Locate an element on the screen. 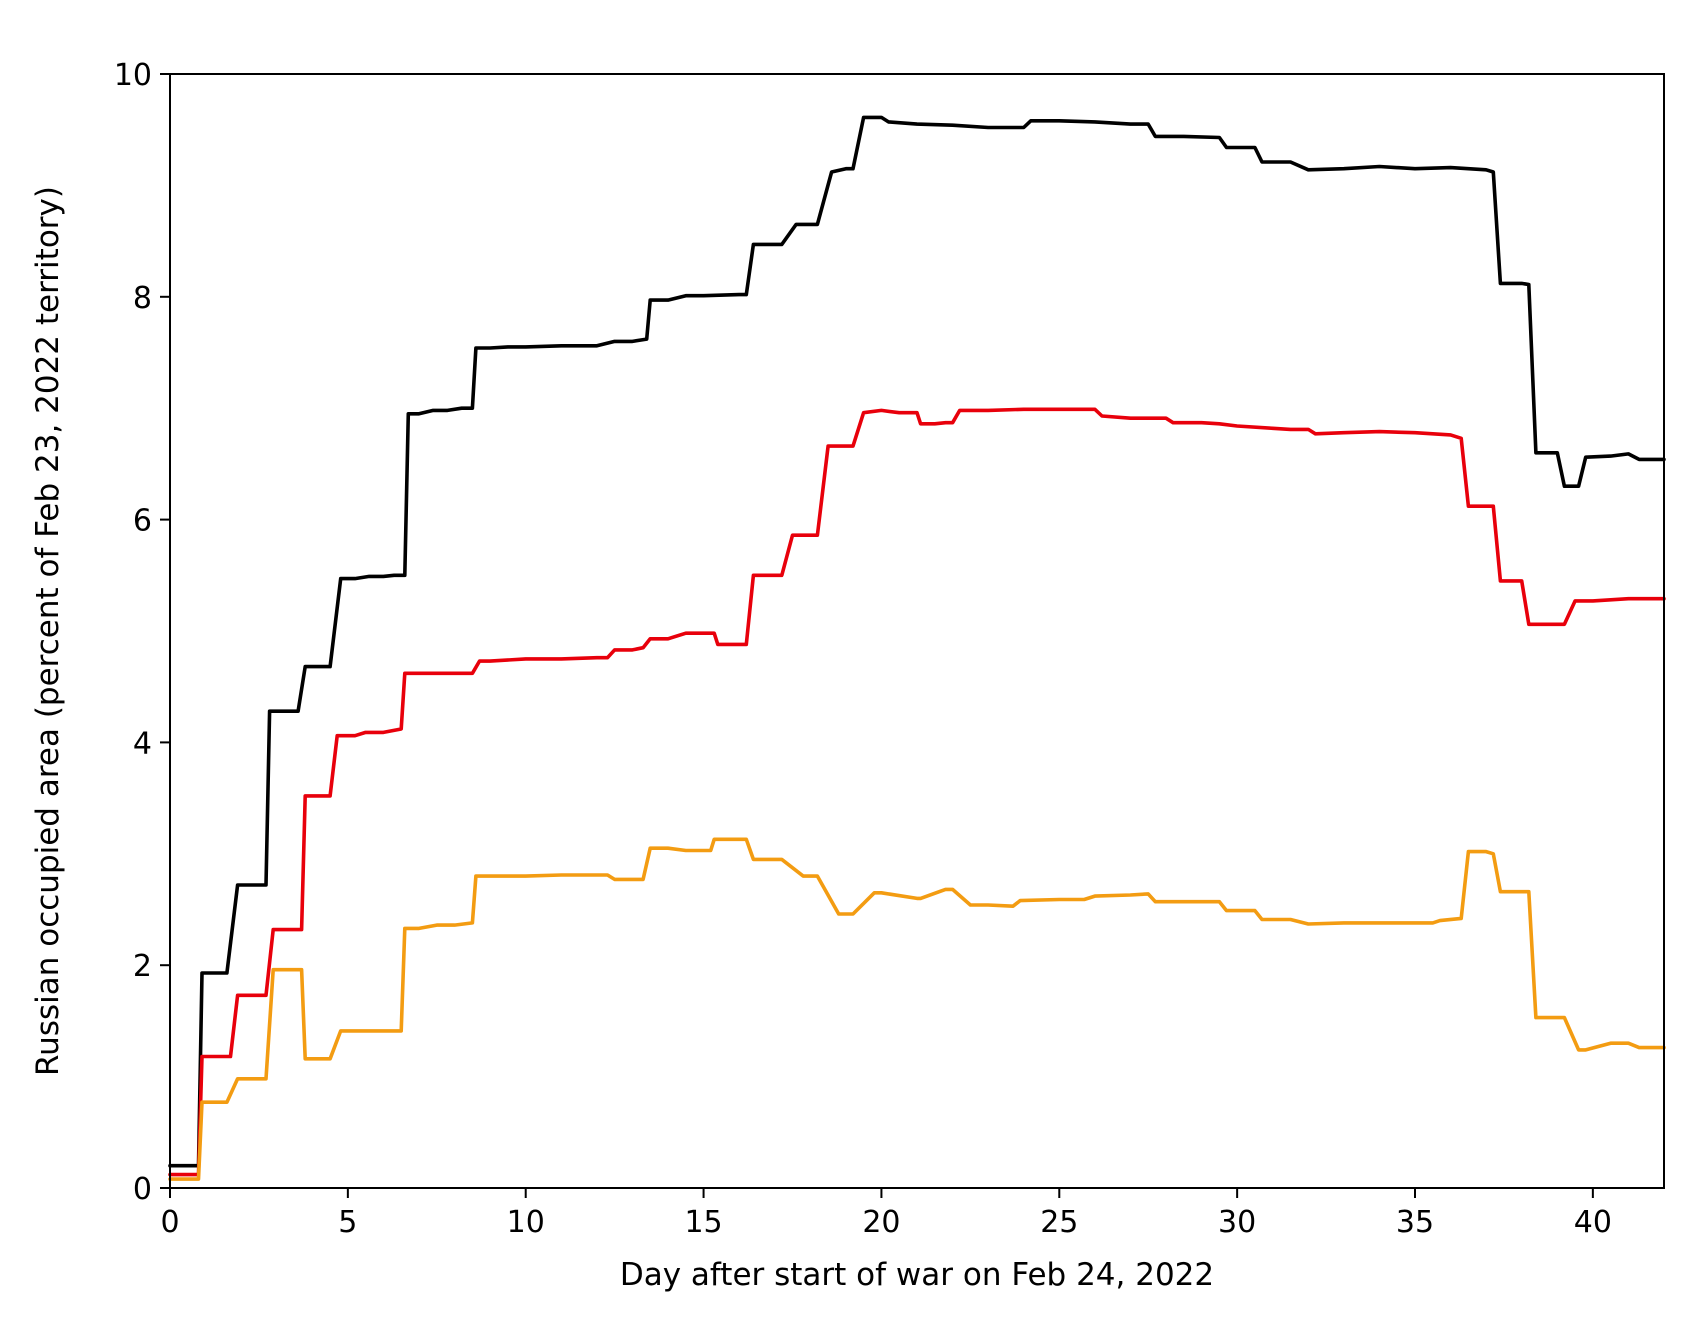  y-tick-label: 8 is located at coordinates (142, 298).